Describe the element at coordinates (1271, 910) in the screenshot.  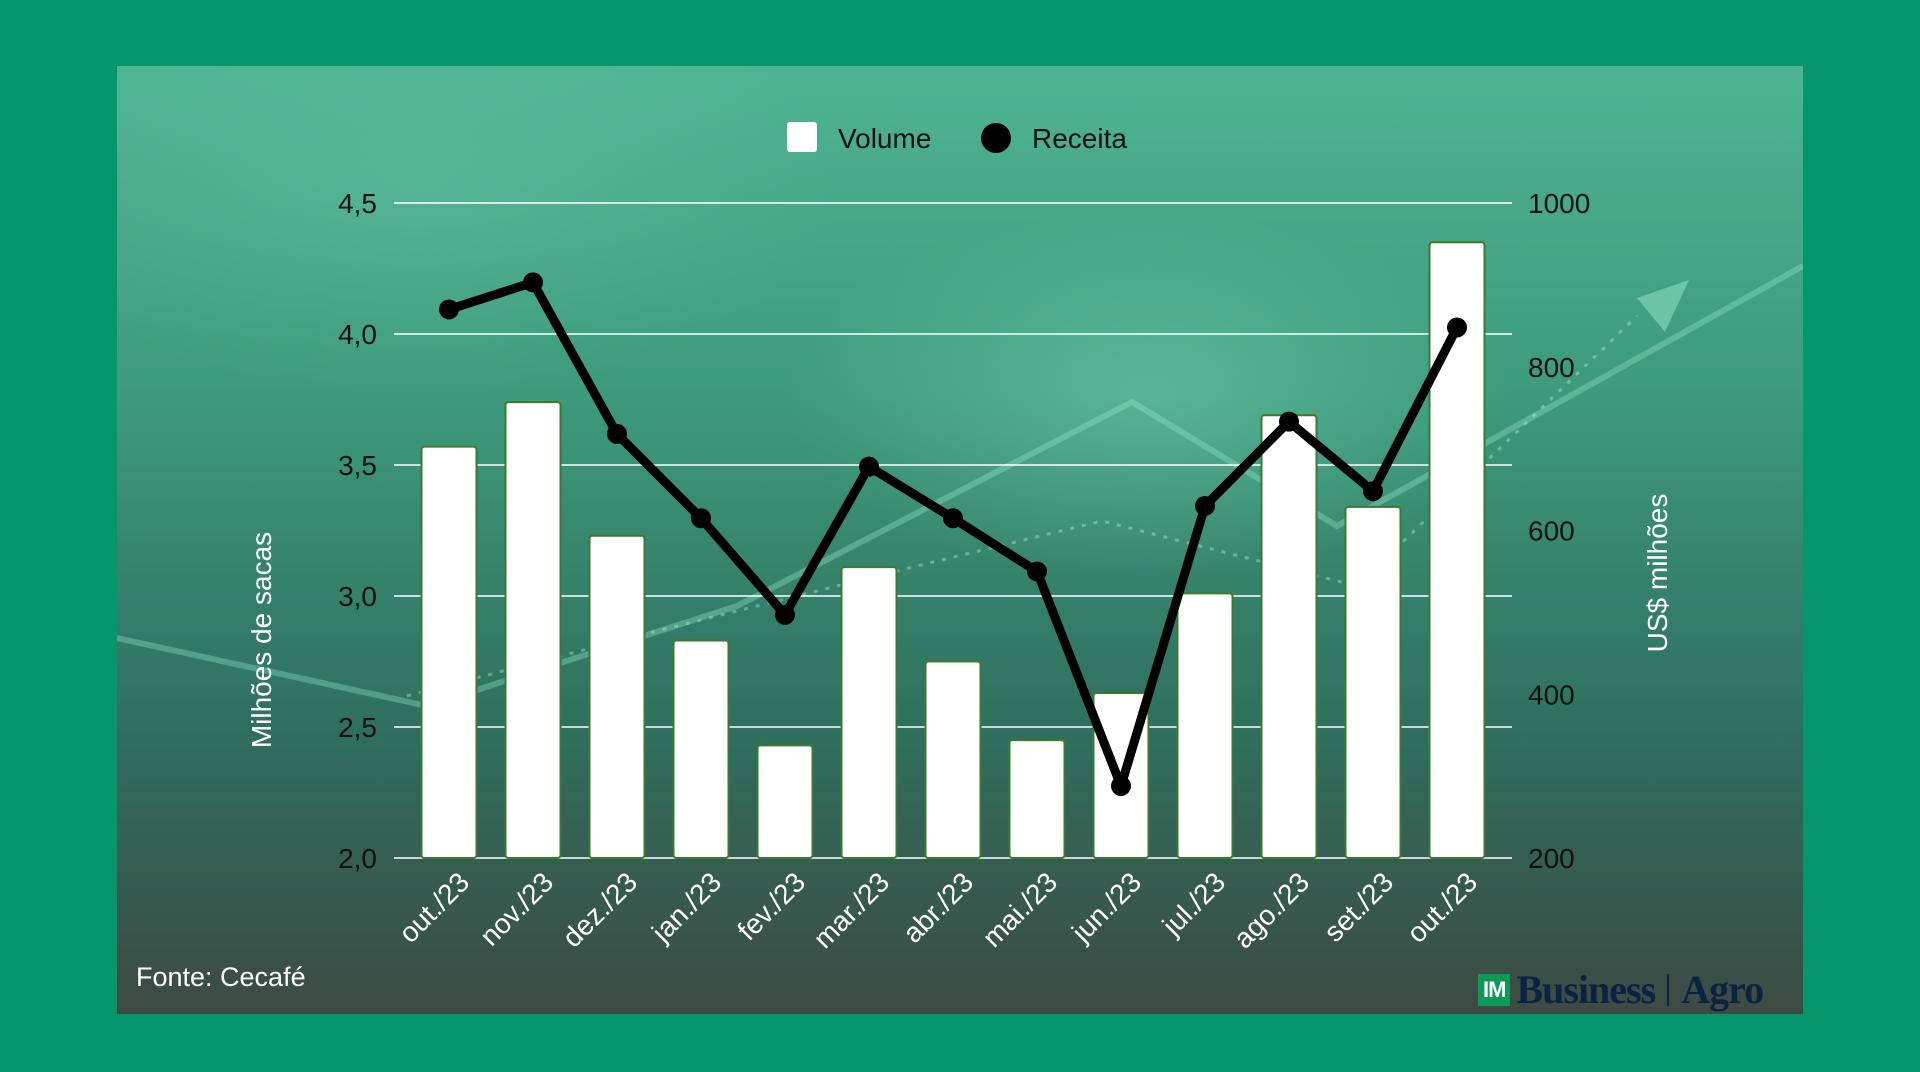
I see `x-tick-label: ago./23` at that location.